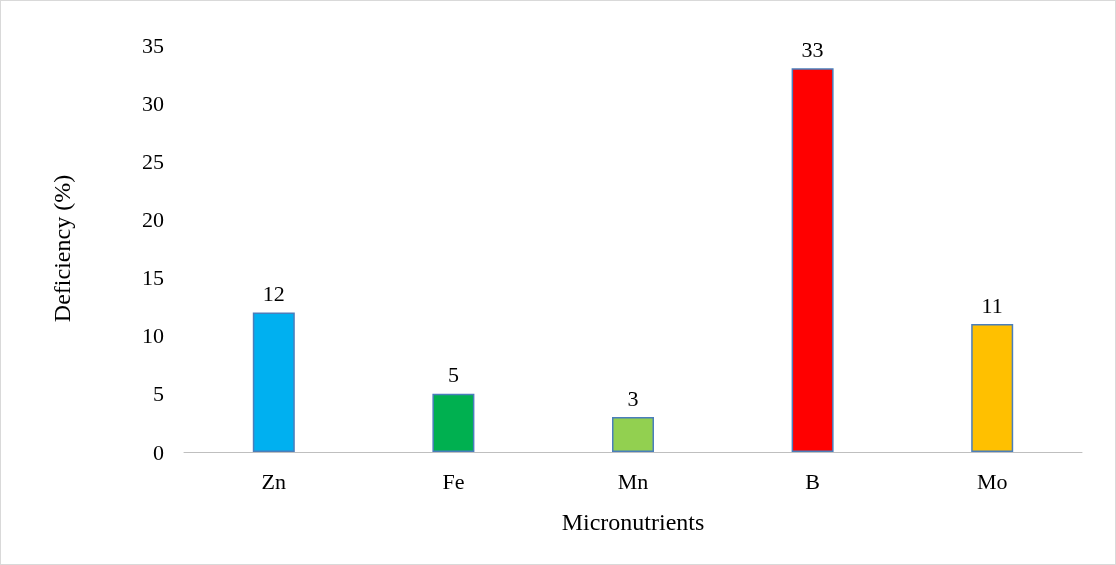  Describe the element at coordinates (158, 394) in the screenshot. I see `y-tick-label: 5` at that location.